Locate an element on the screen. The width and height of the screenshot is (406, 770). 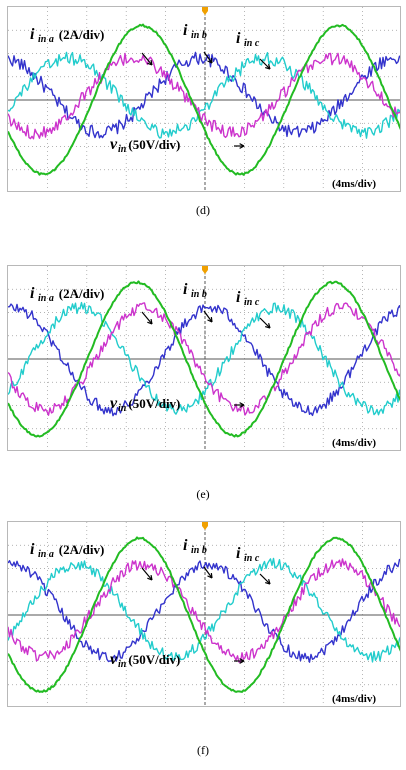
figure-caption-e: (e) is located at coordinates (203, 494).